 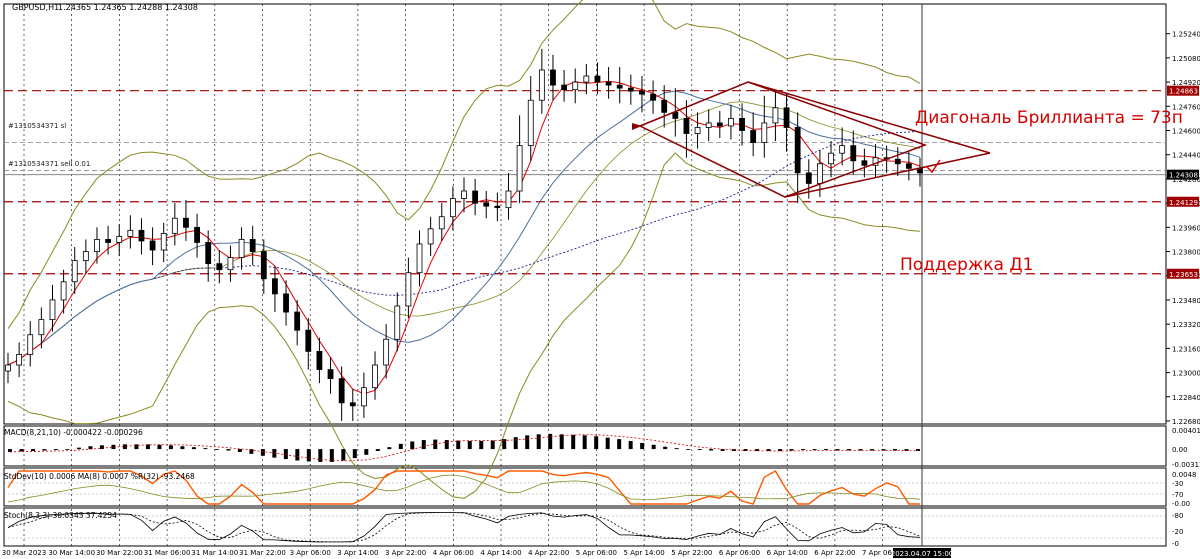 I want to click on macd-signal-line, so click(x=464, y=448).